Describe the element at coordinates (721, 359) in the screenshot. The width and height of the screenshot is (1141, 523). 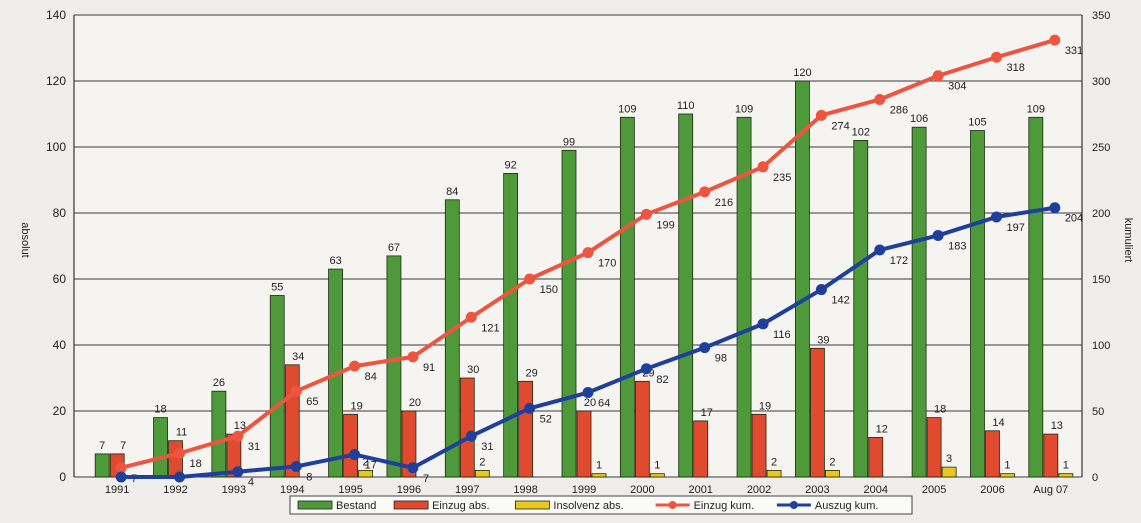
I see `line-value-label: 98` at that location.